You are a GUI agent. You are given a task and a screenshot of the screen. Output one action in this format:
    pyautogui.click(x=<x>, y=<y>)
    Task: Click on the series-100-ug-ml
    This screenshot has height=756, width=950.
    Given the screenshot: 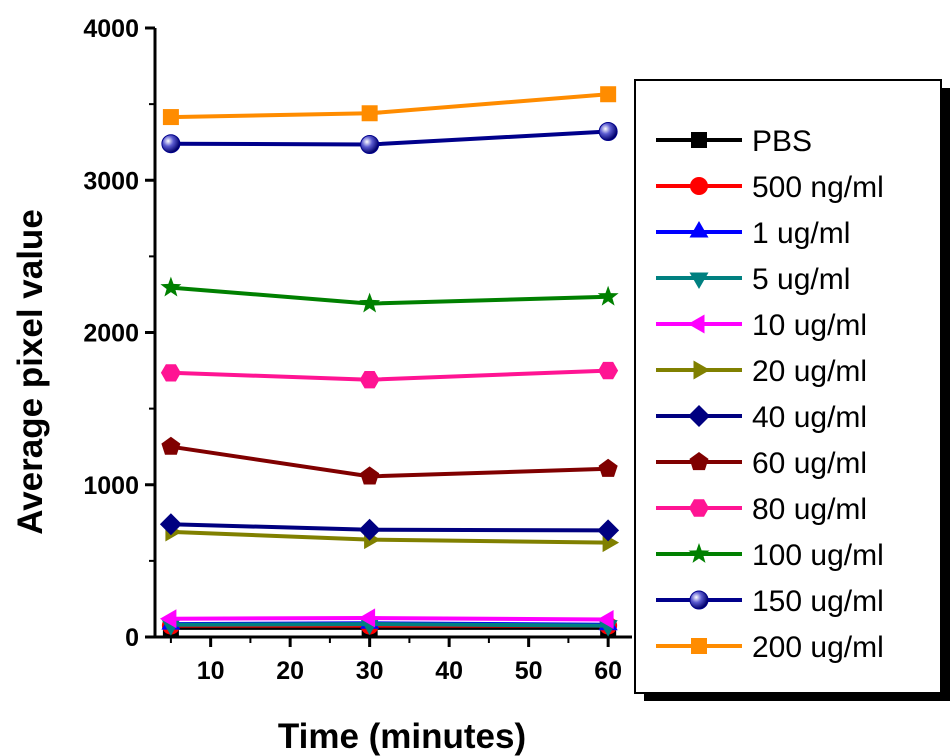 What is the action you would take?
    pyautogui.click(x=389, y=294)
    